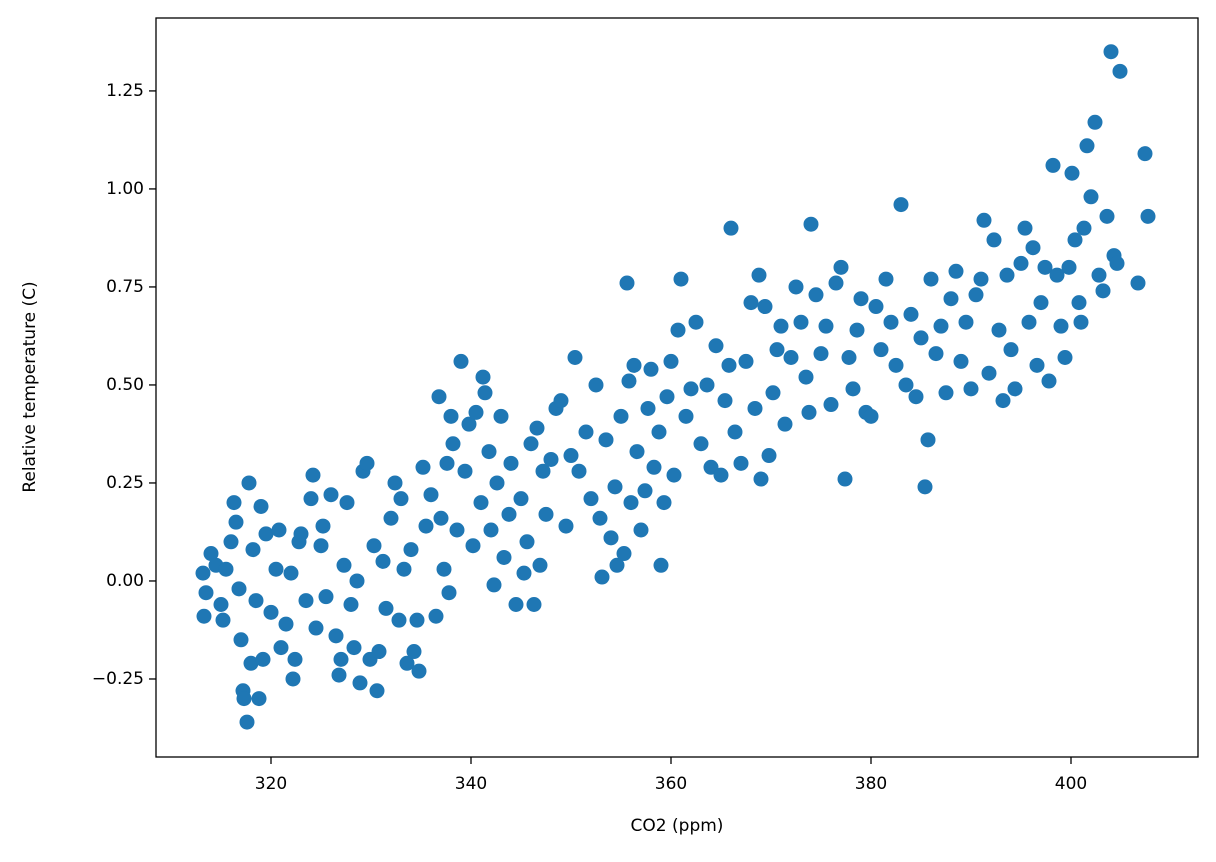 This screenshot has height=862, width=1216. What do you see at coordinates (30, 386) in the screenshot?
I see `y-axis-label: Relative temperature (C)` at bounding box center [30, 386].